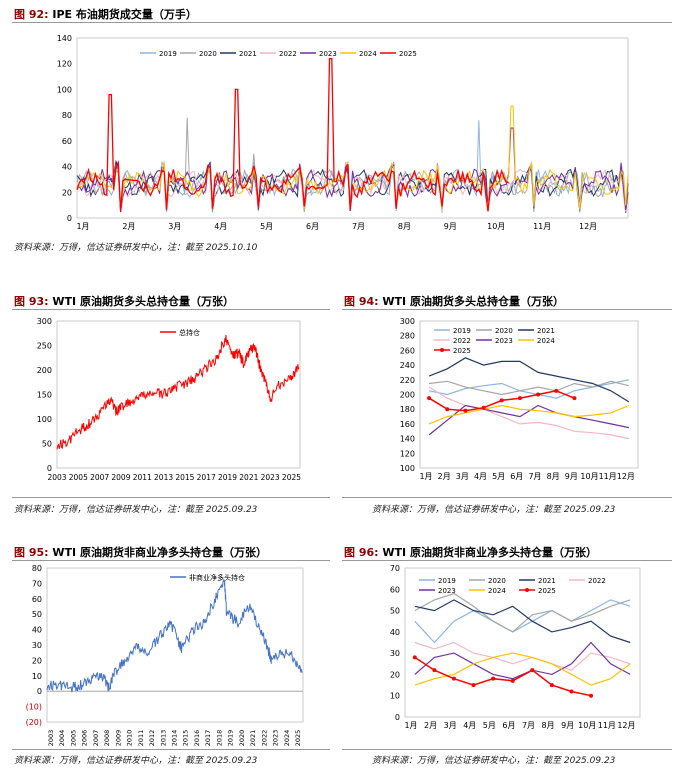 The width and height of the screenshot is (683, 771). What do you see at coordinates (219, 738) in the screenshot?
I see `x-tick-label: 2018` at bounding box center [219, 738].